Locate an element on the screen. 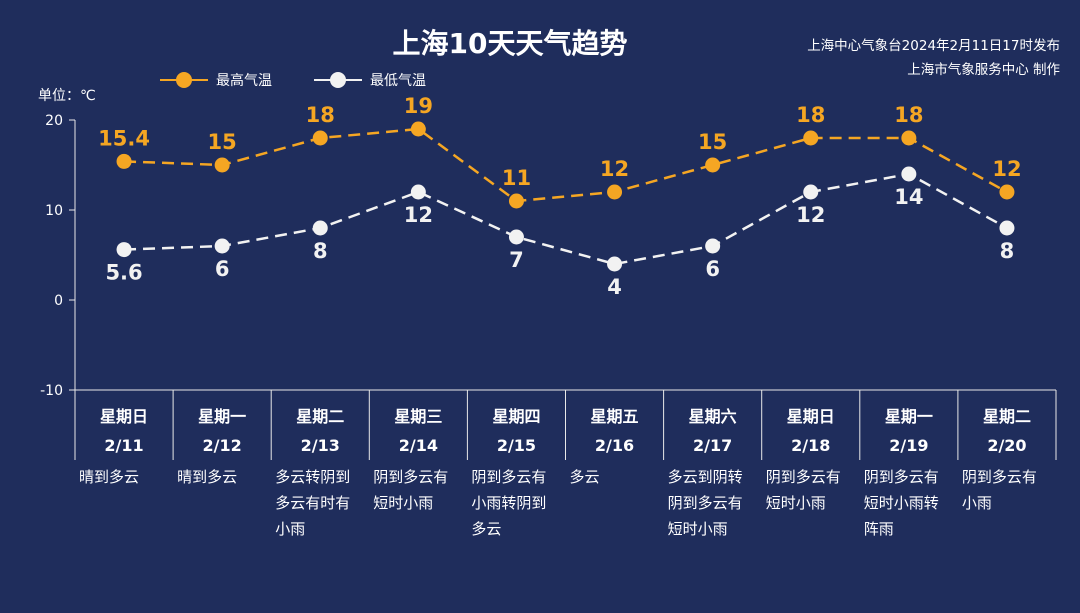 The height and width of the screenshot is (613, 1080). y-tick-label: 0 is located at coordinates (58, 301).